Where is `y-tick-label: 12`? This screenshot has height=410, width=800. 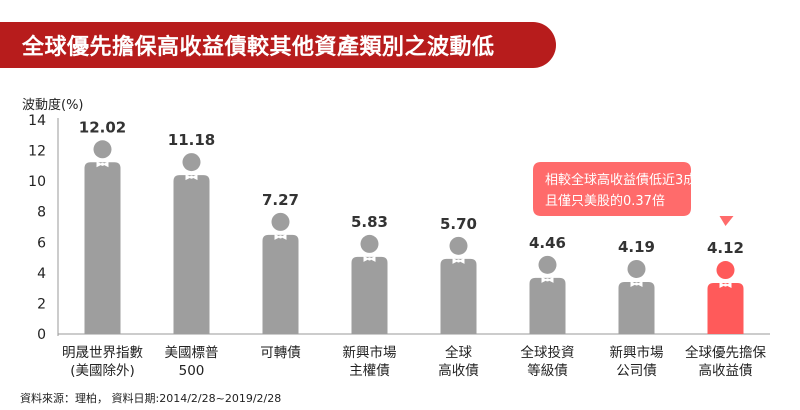
y-tick-label: 12 is located at coordinates (37, 152).